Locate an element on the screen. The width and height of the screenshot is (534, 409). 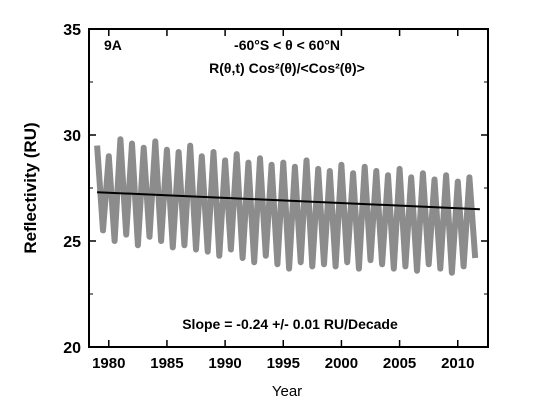
x-tick-label: 1995 is located at coordinates (283, 363).